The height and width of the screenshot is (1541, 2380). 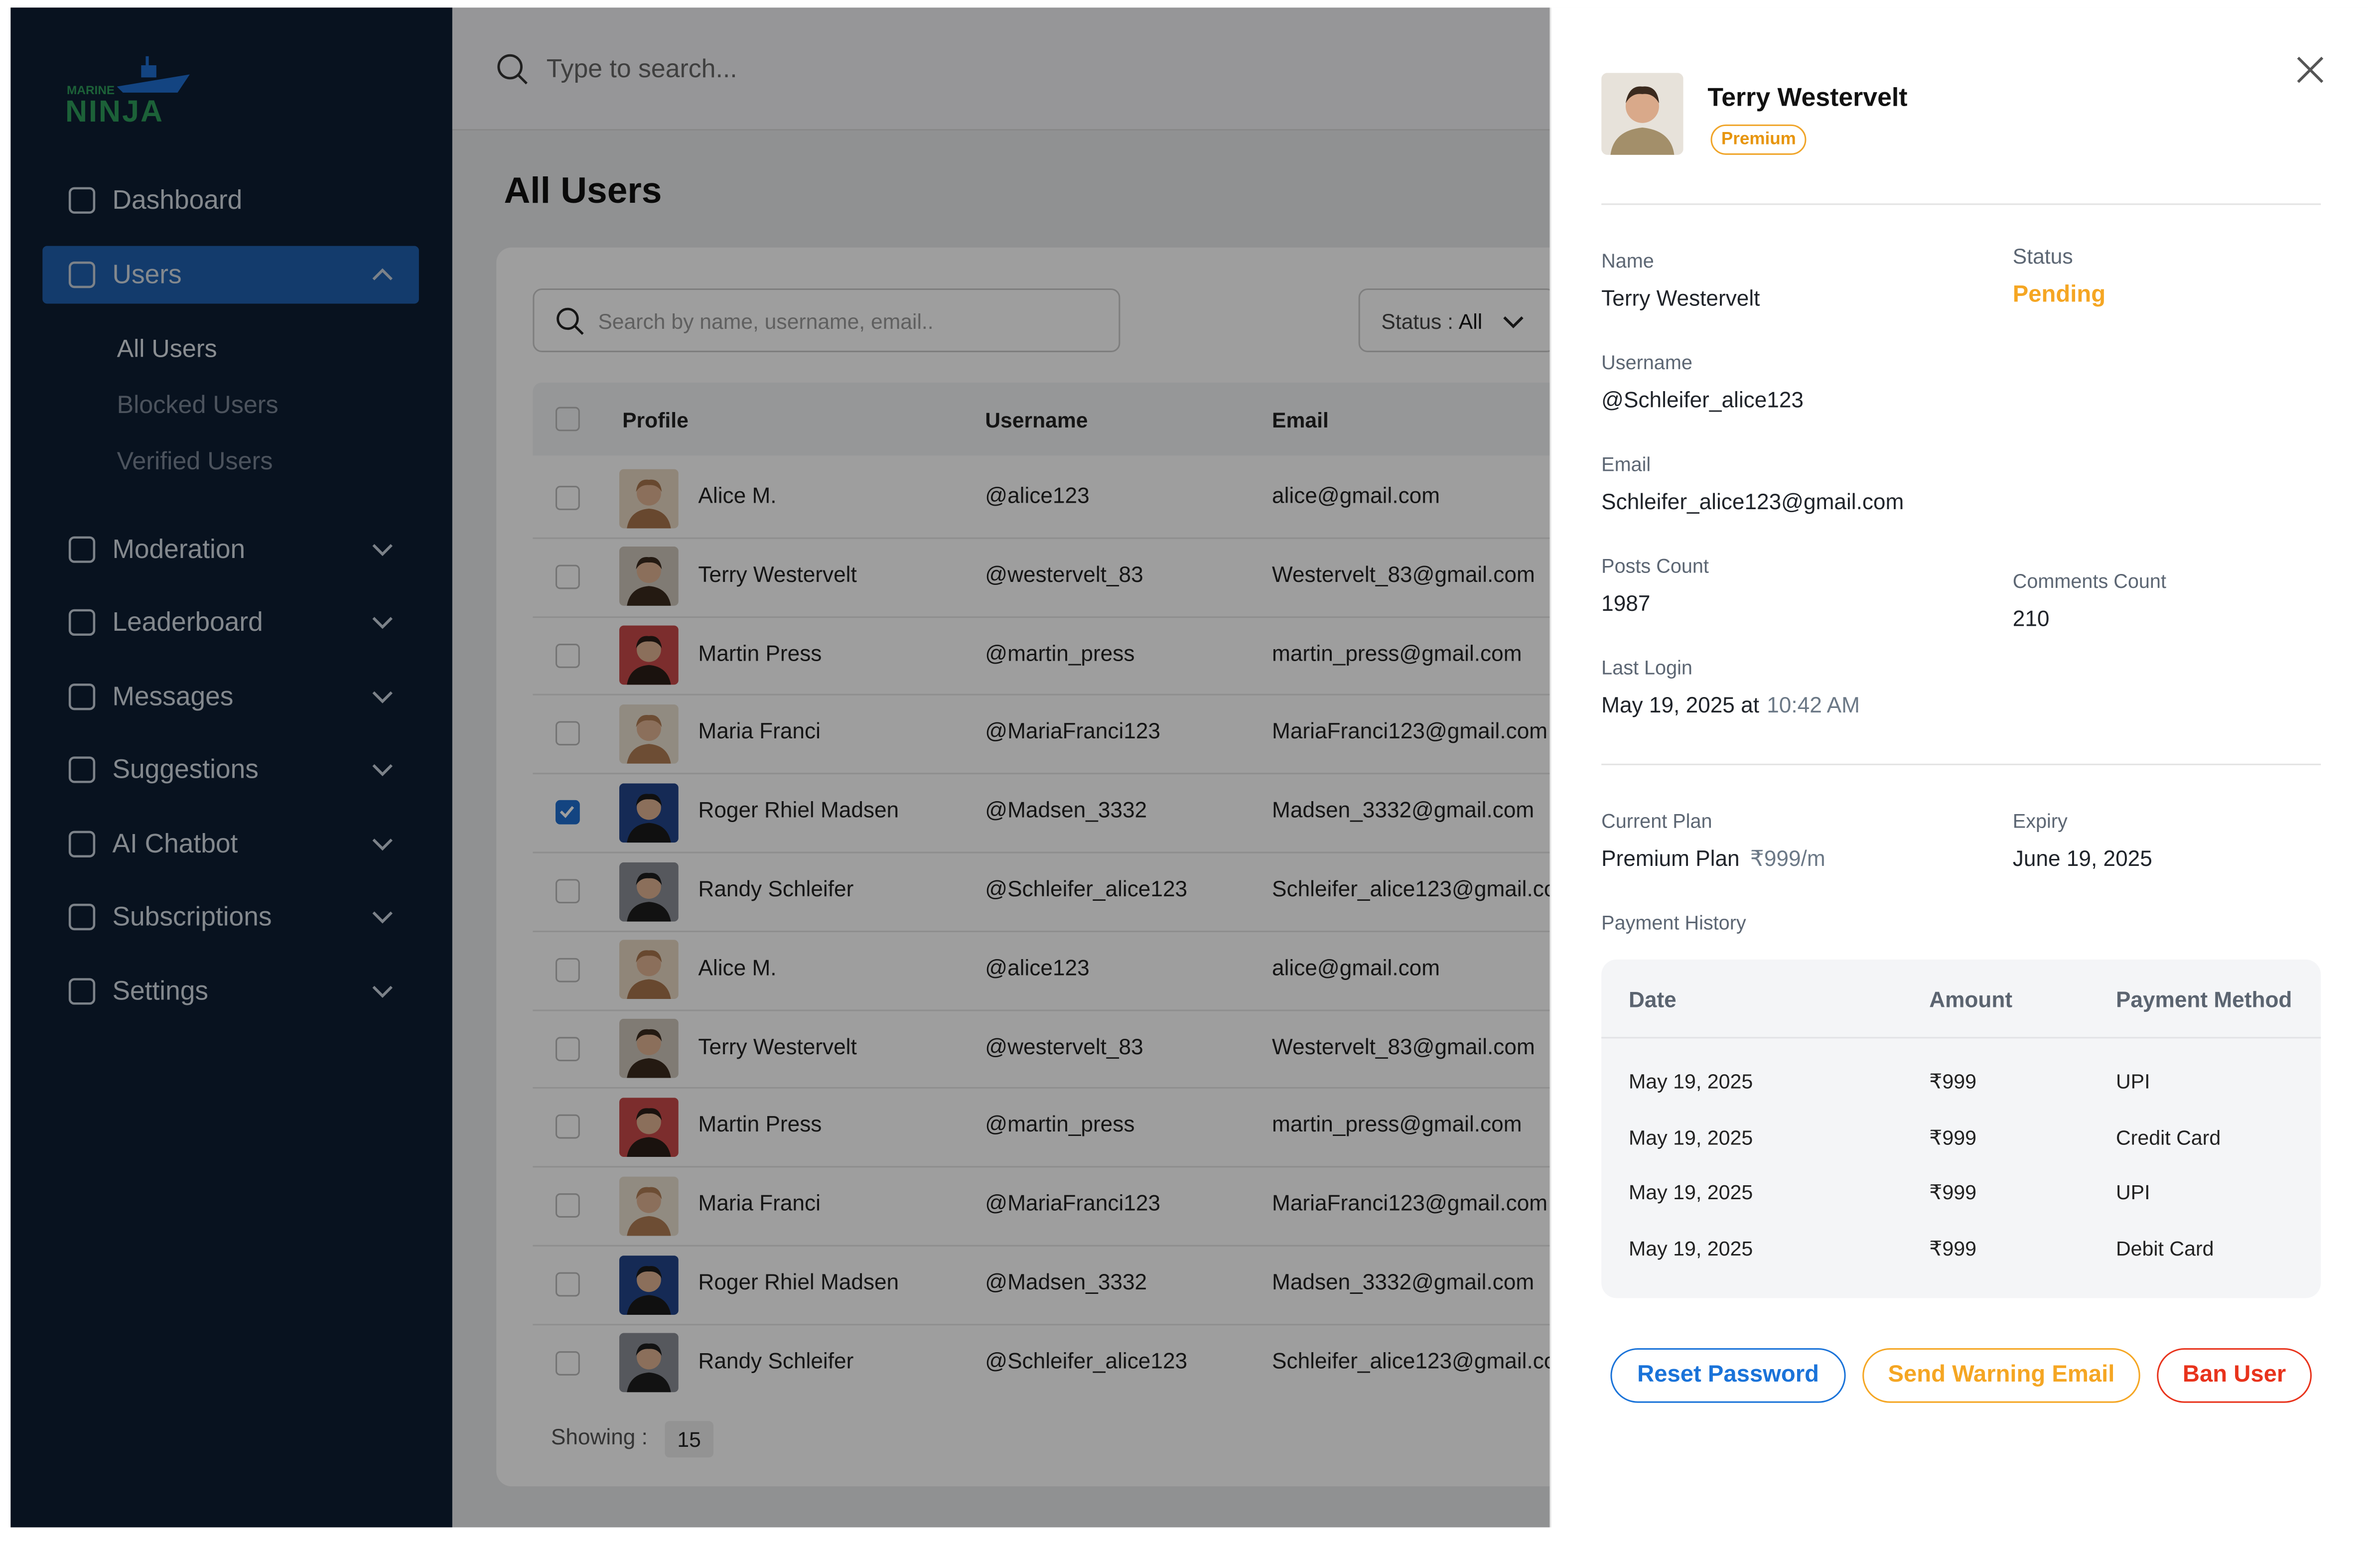 What do you see at coordinates (1417, 321) in the screenshot?
I see `status-label: Status :` at bounding box center [1417, 321].